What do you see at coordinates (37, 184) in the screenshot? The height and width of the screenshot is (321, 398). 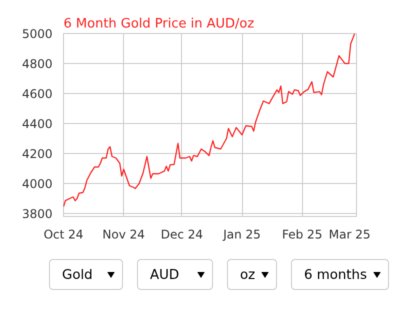 I see `y-tick-label: 4000` at bounding box center [37, 184].